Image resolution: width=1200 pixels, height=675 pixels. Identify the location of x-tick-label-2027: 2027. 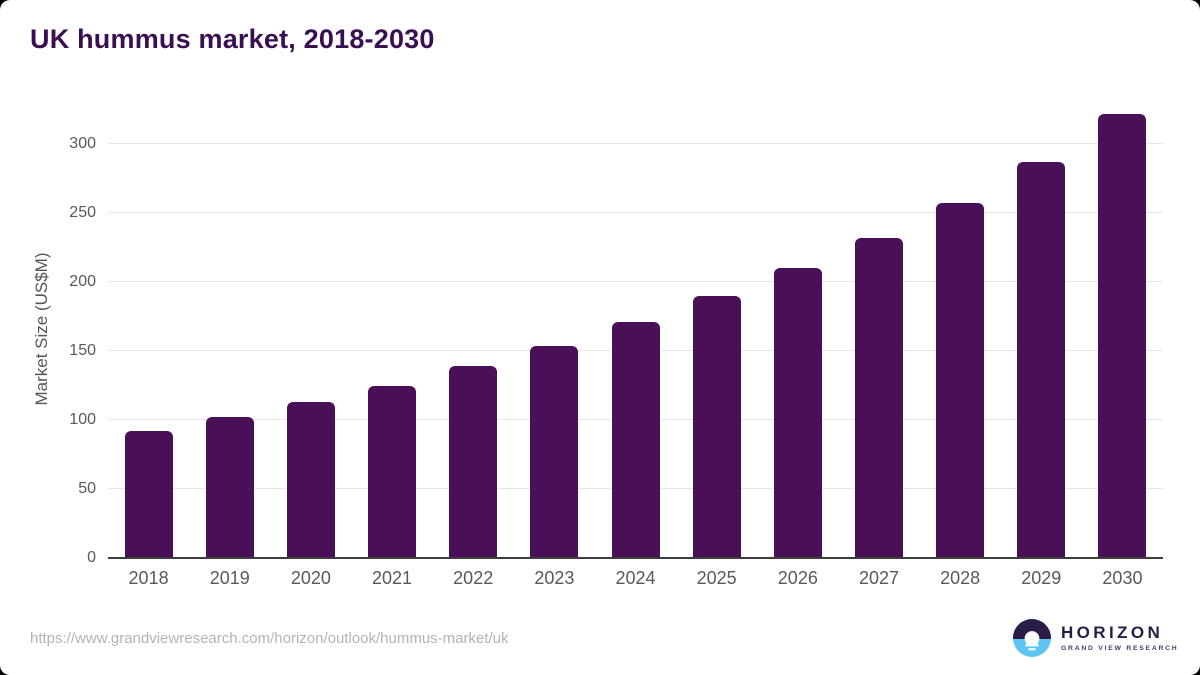
(878, 578).